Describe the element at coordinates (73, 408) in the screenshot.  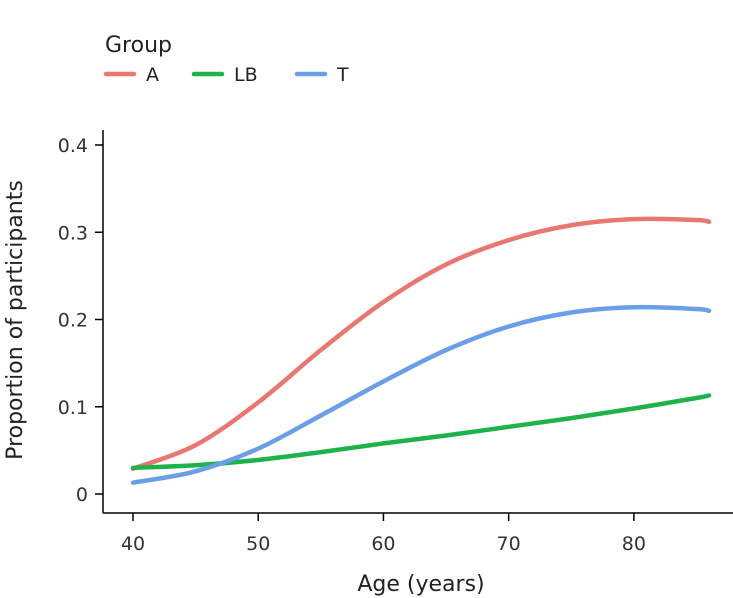
I see `y-tick-label: 0.1` at that location.